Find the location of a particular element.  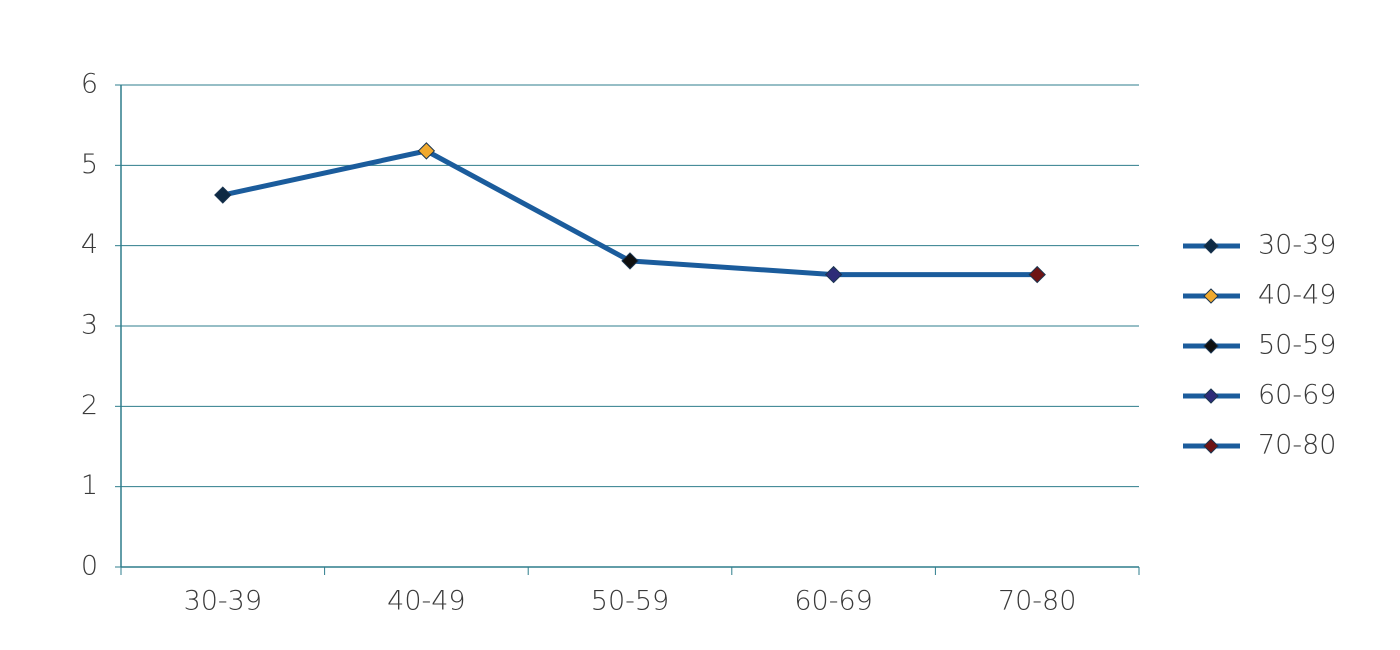

legend-label: 60-69 is located at coordinates (1297, 395).